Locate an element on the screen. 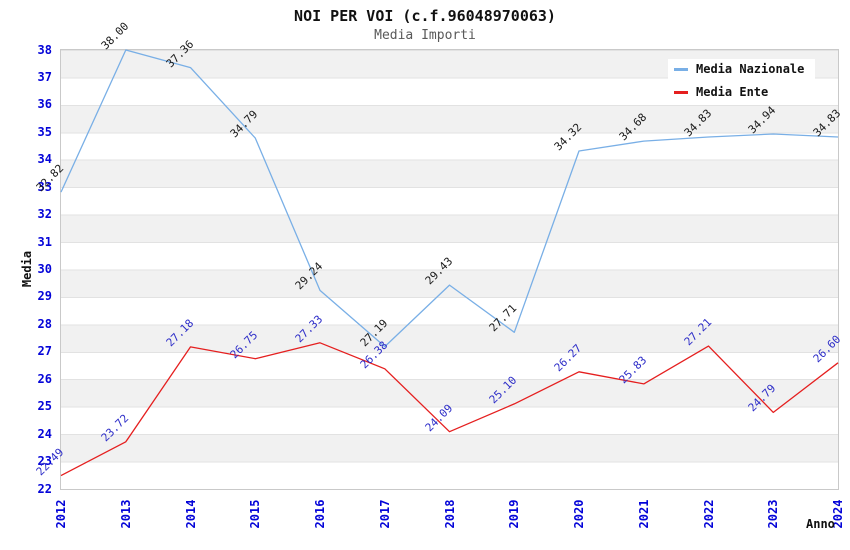 The image size is (850, 550). y-tick-label: 30 is located at coordinates (44, 269).